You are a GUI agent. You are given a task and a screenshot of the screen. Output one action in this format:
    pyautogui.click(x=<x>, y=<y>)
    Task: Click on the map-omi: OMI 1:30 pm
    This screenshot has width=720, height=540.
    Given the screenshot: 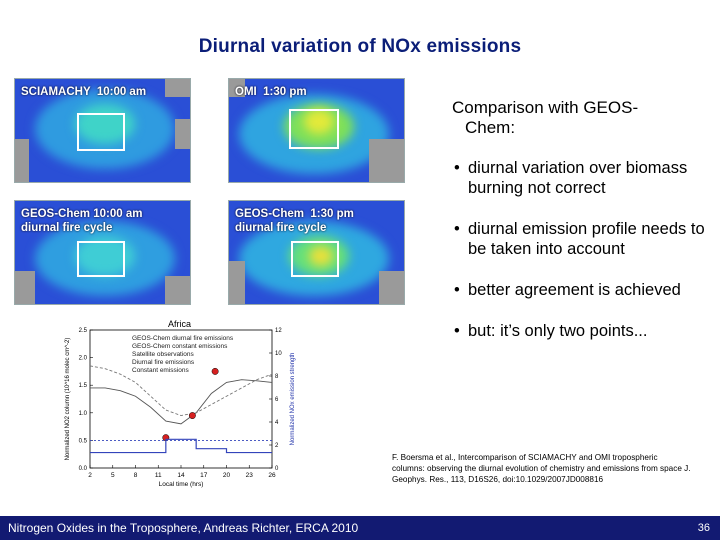 What is the action you would take?
    pyautogui.click(x=316, y=130)
    